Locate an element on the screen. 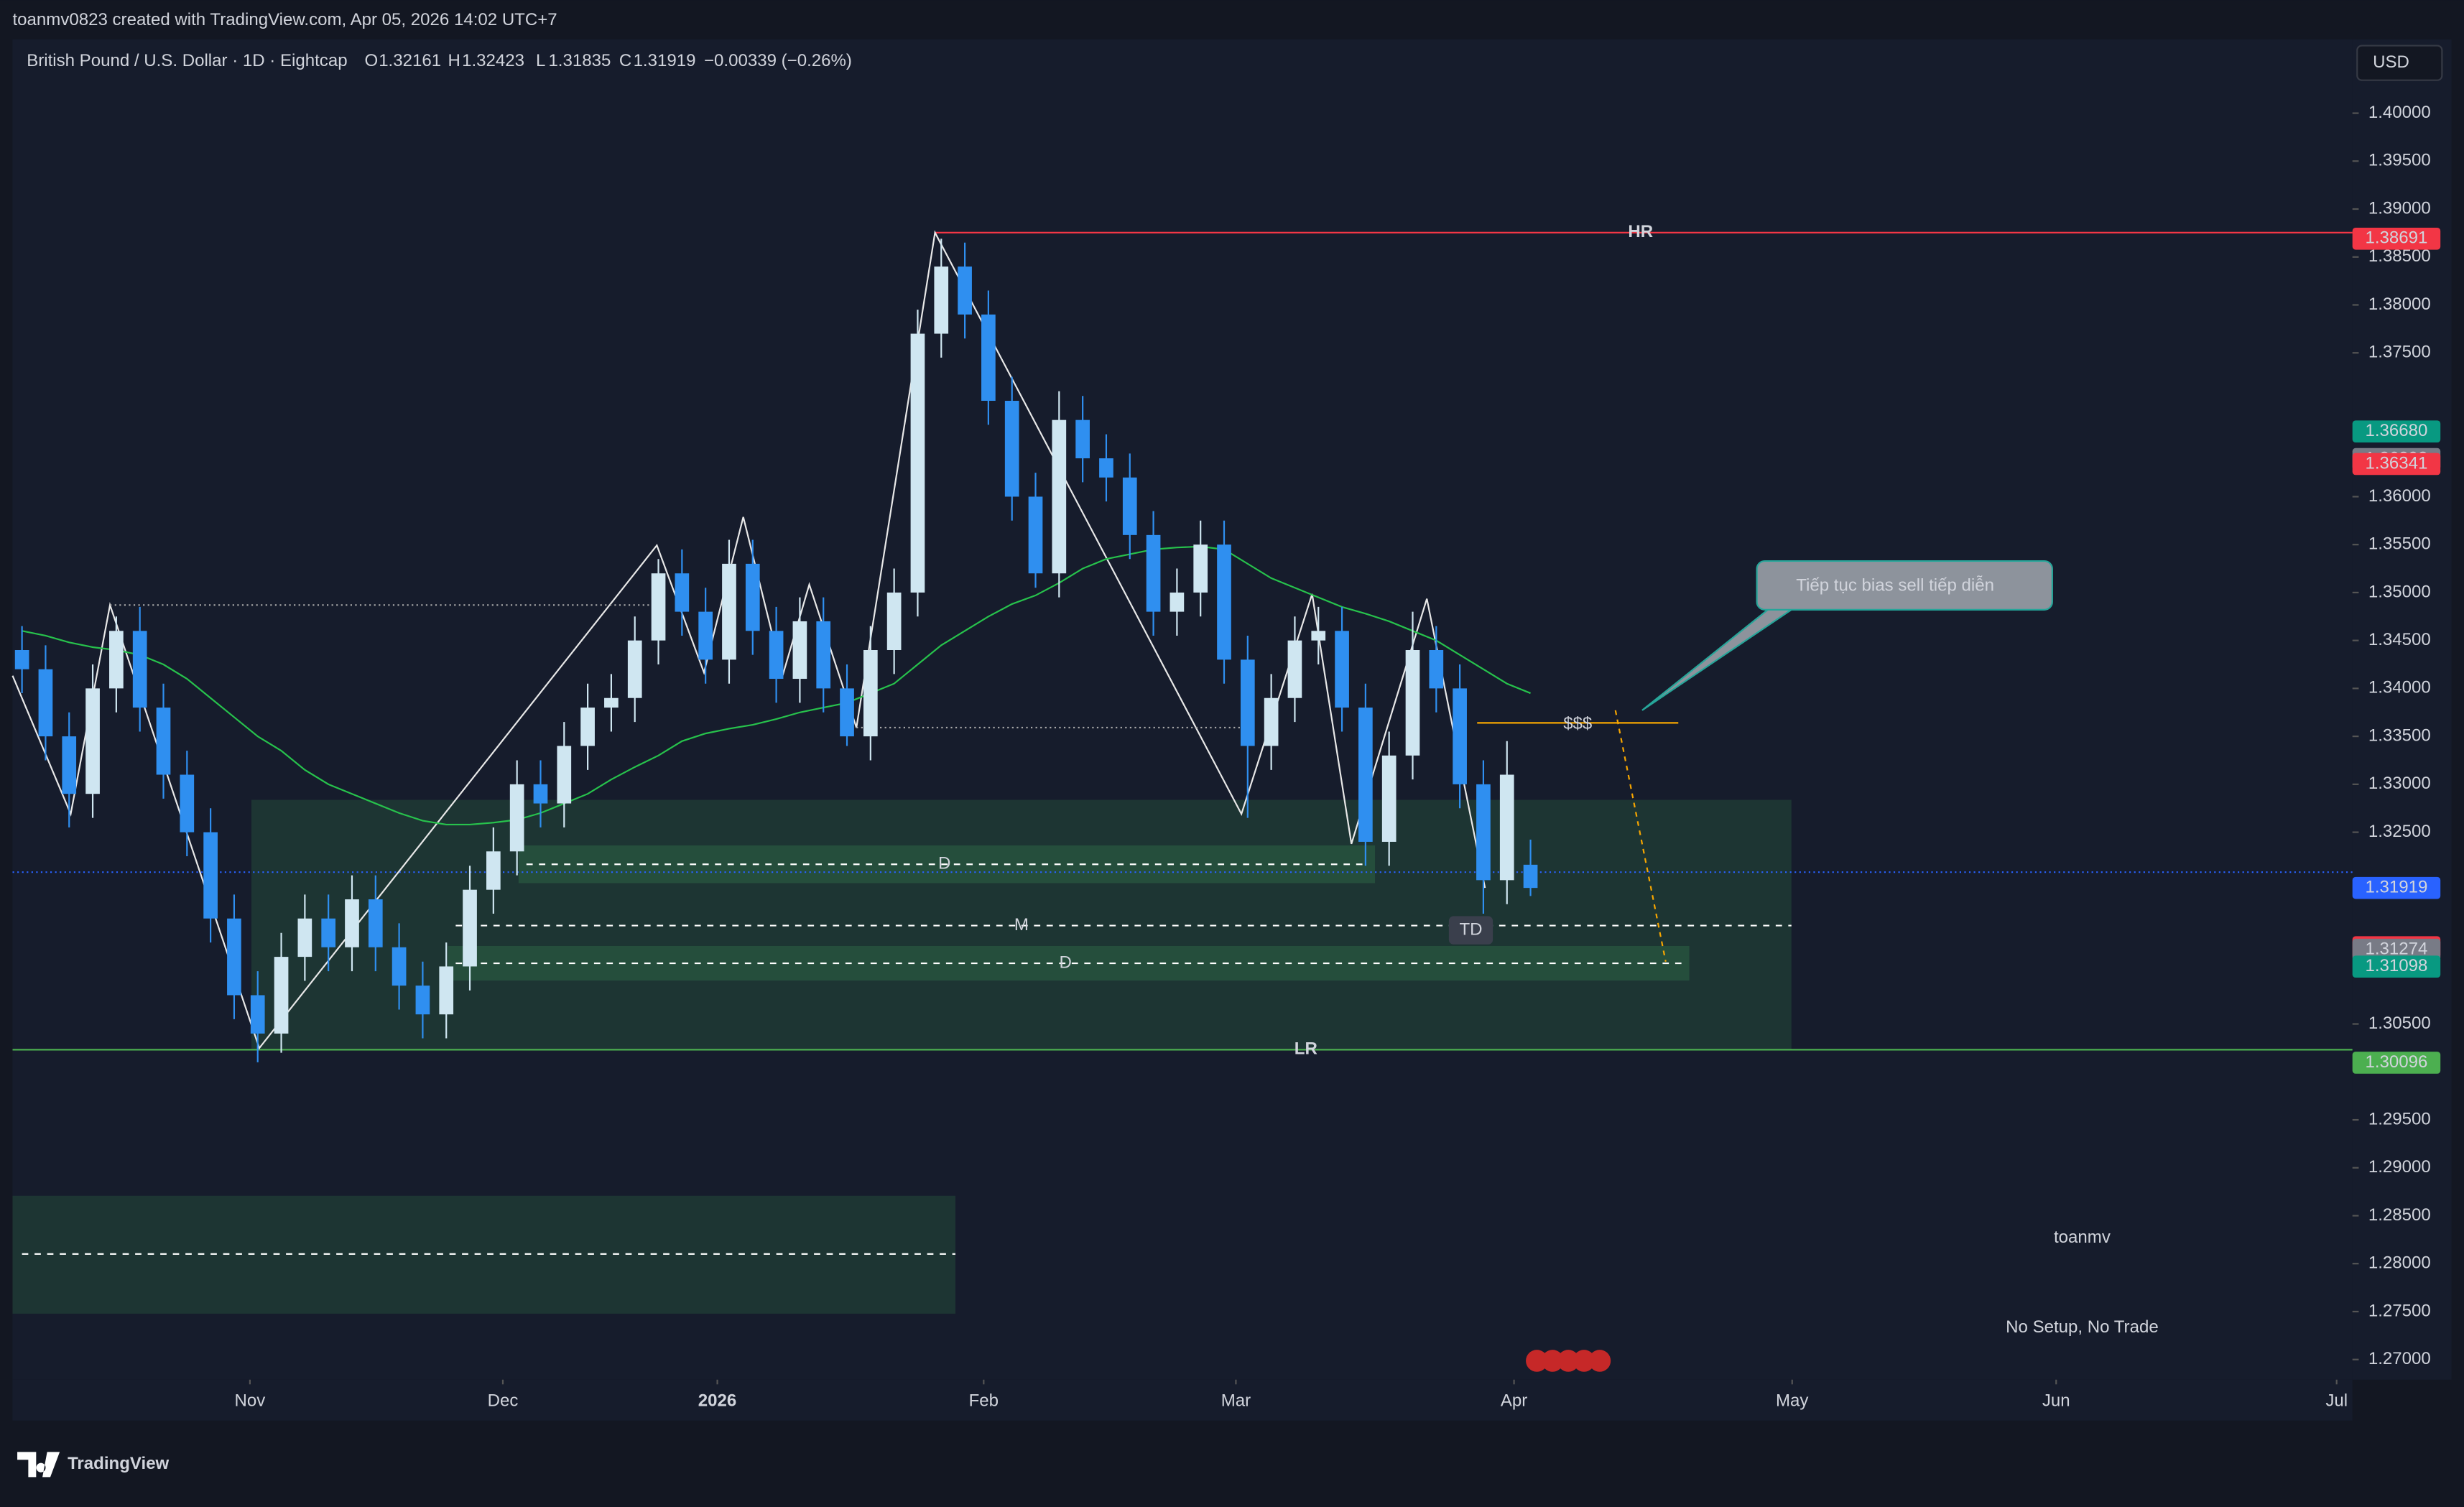 The image size is (2464, 1507). price-badge-label: 1.30096 is located at coordinates (2396, 1062).